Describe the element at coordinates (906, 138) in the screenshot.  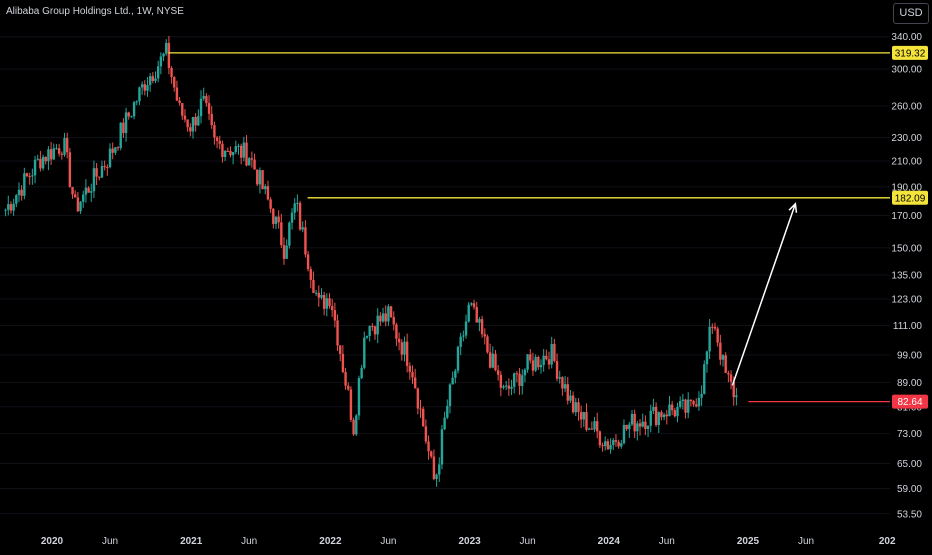
I see `price-tick-label: 230.00` at that location.